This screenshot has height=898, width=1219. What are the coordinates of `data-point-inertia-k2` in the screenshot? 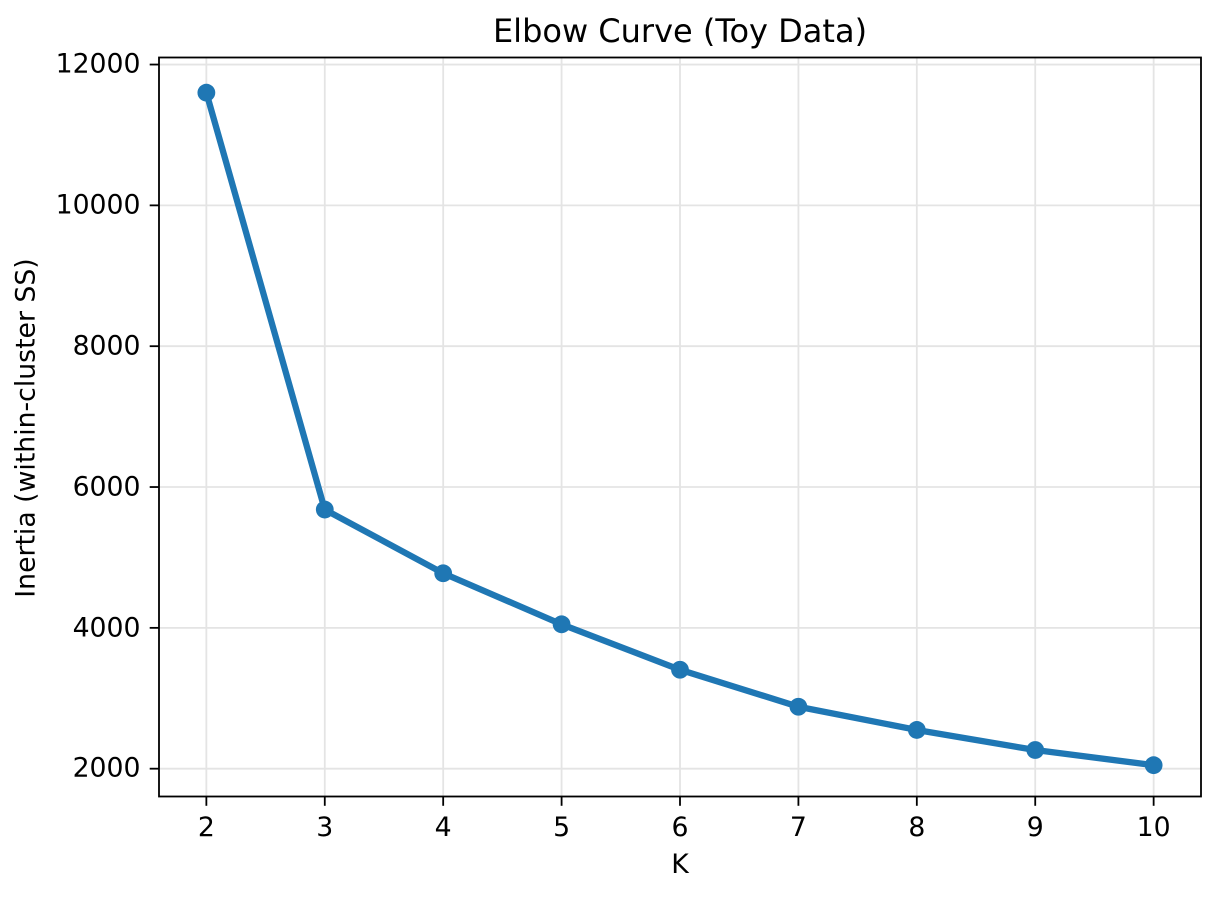 It's located at (206, 92).